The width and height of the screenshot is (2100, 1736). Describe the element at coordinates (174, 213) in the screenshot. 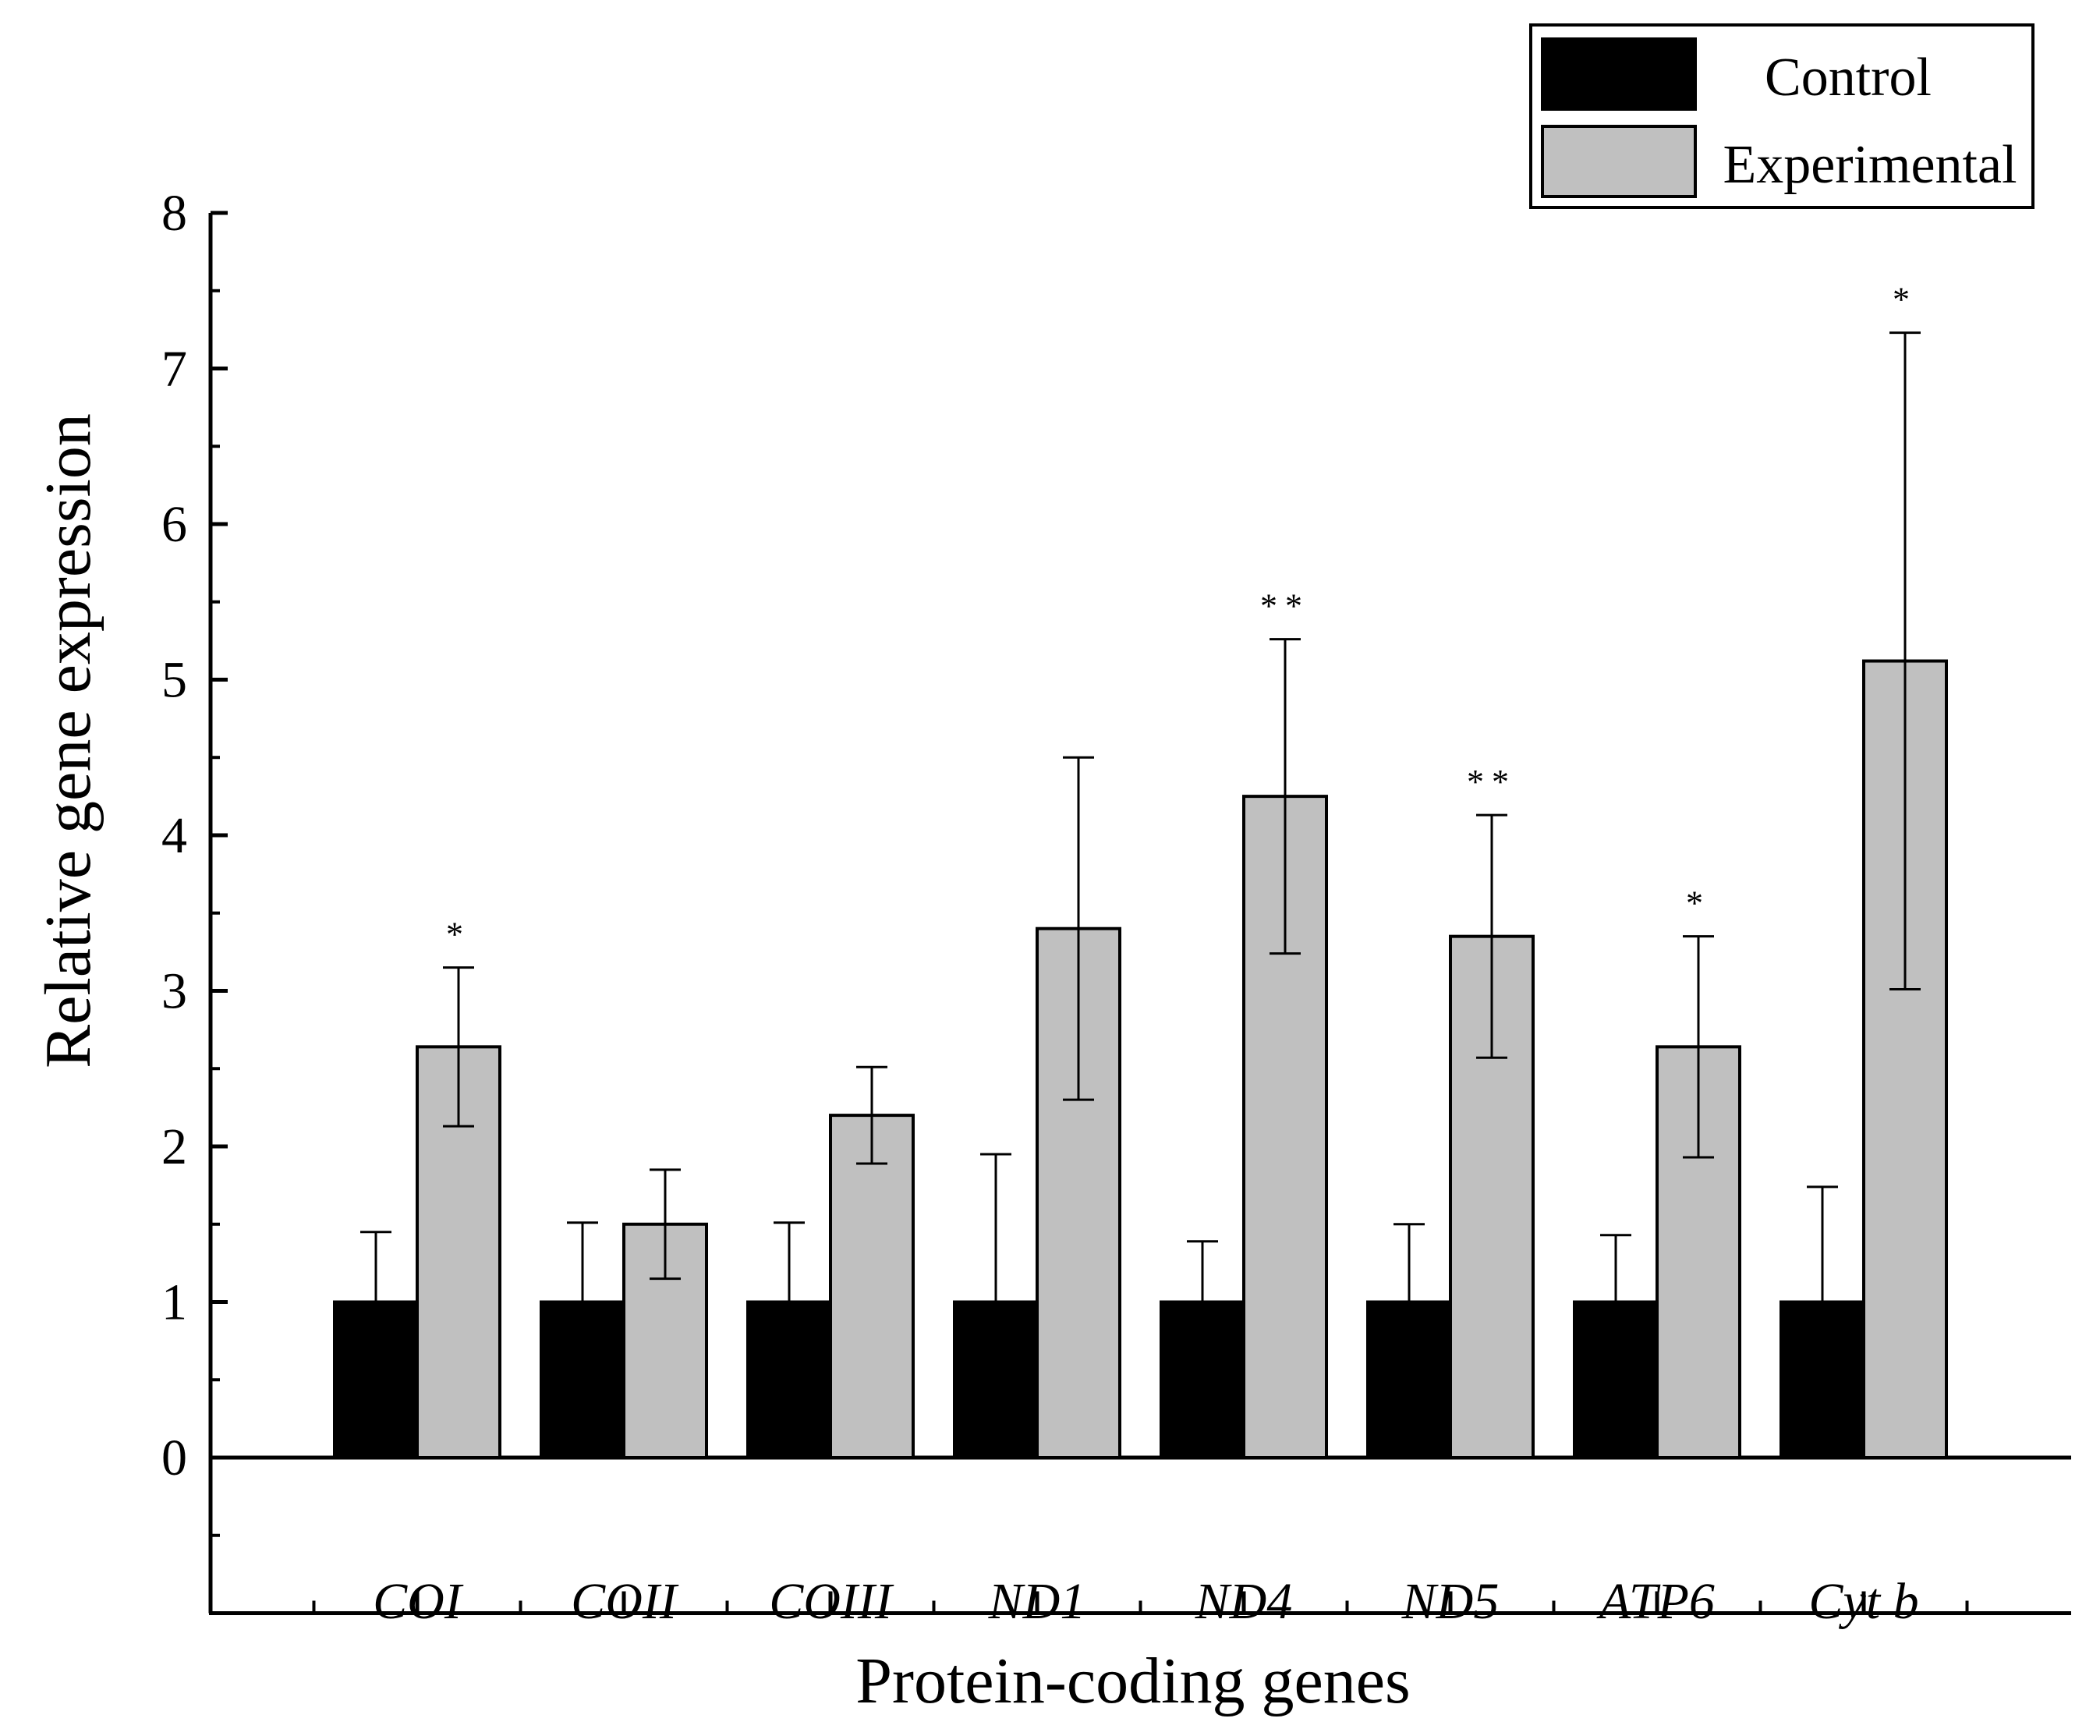

I see `y-tick-label-8: 8` at that location.